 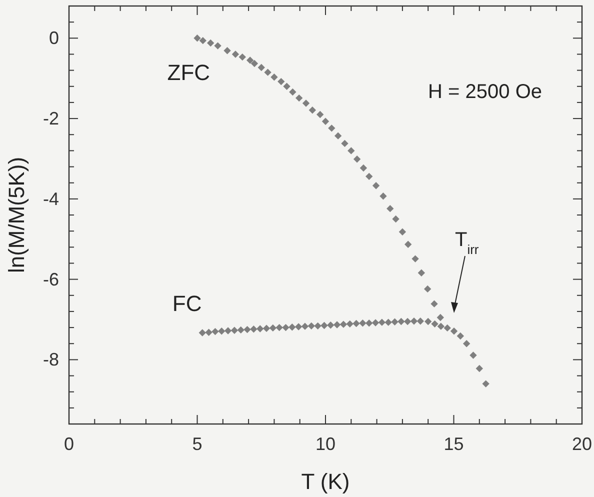 I want to click on x-tick-label: 10, so click(x=325, y=444).